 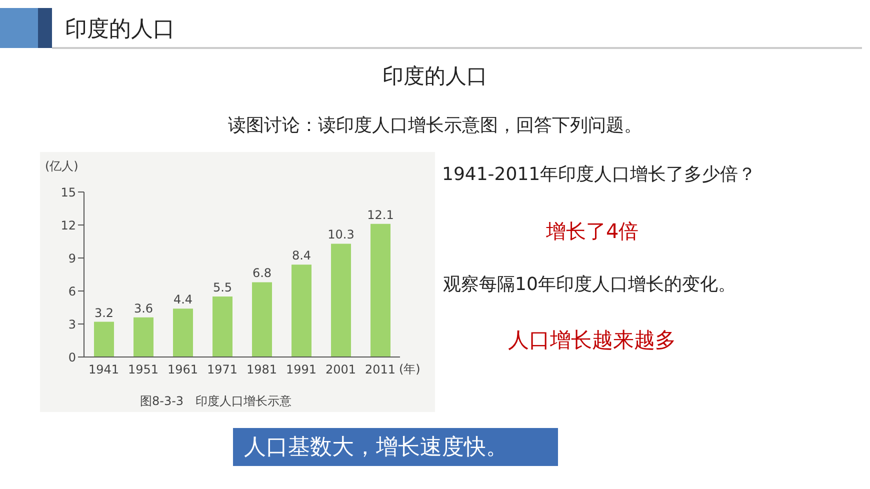 What do you see at coordinates (68, 192) in the screenshot?
I see `y-tick-label: 15` at bounding box center [68, 192].